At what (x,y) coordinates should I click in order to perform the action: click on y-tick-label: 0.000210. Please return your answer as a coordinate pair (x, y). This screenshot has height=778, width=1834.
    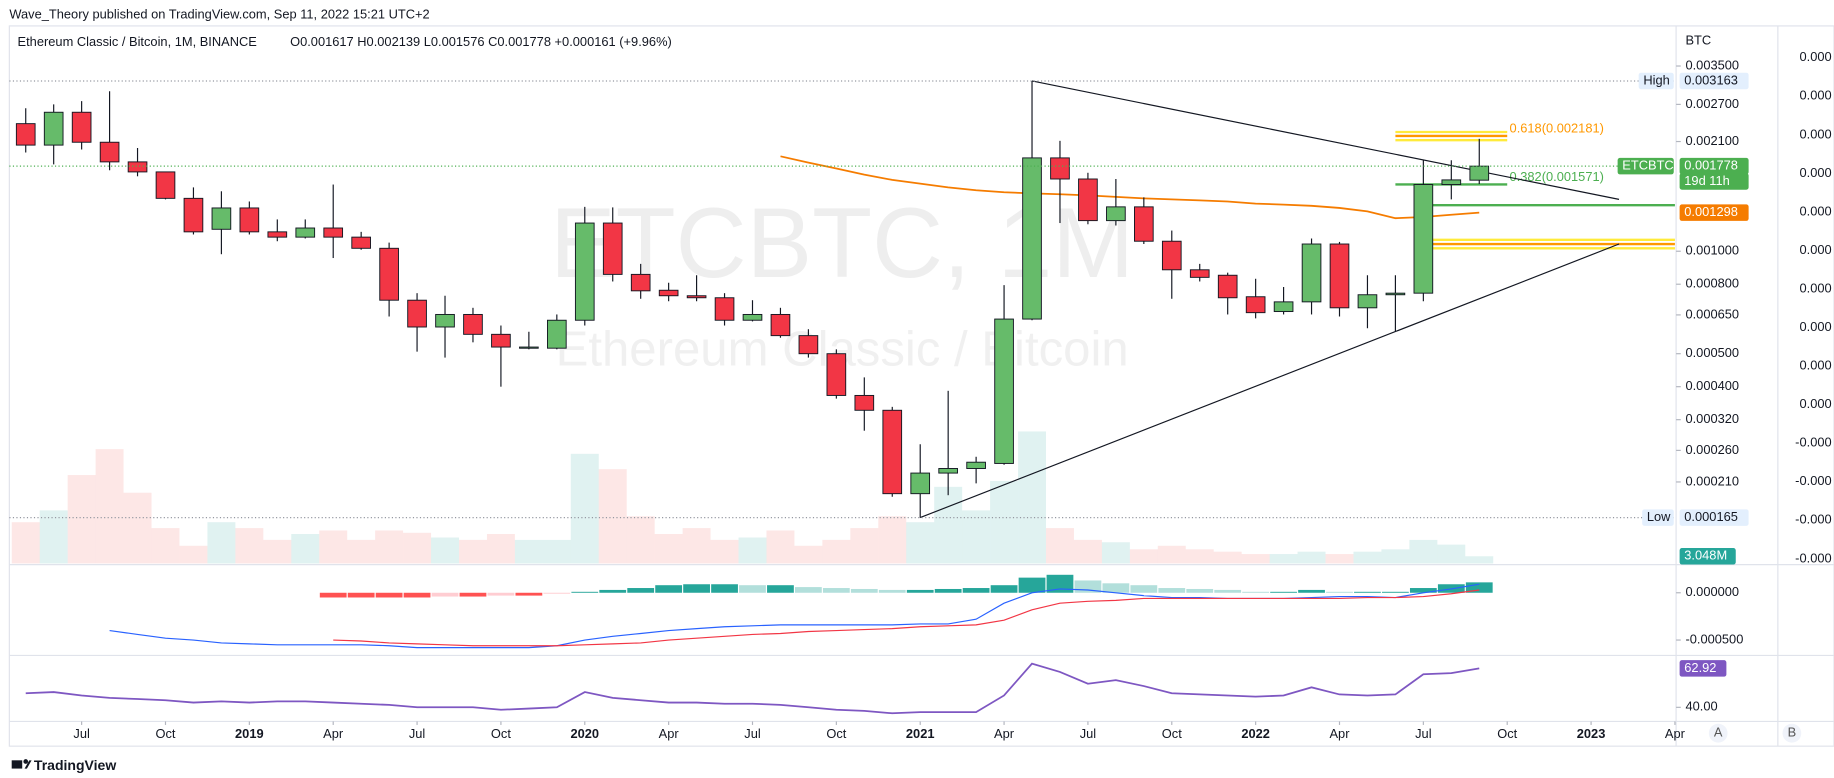
    Looking at the image, I should click on (1712, 480).